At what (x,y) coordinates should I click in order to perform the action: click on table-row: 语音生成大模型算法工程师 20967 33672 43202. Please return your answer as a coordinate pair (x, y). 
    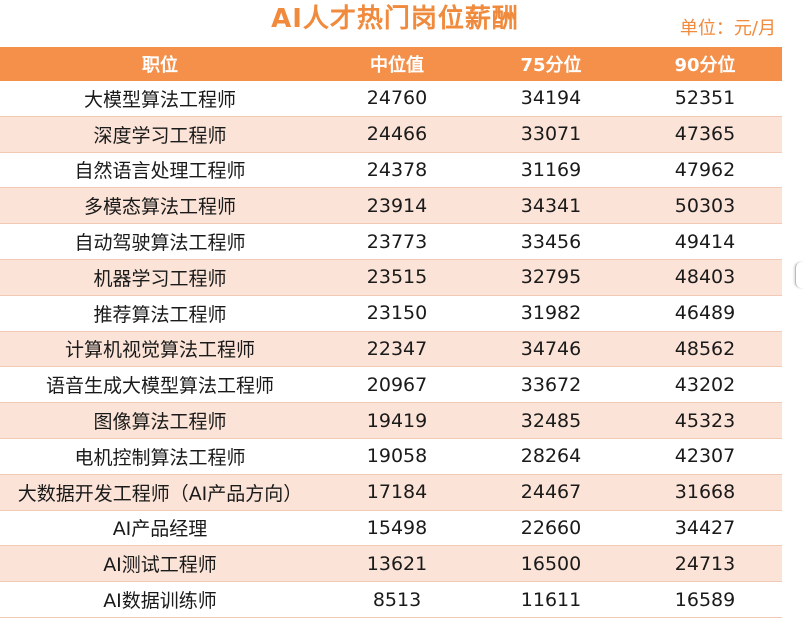
    Looking at the image, I should click on (391, 385).